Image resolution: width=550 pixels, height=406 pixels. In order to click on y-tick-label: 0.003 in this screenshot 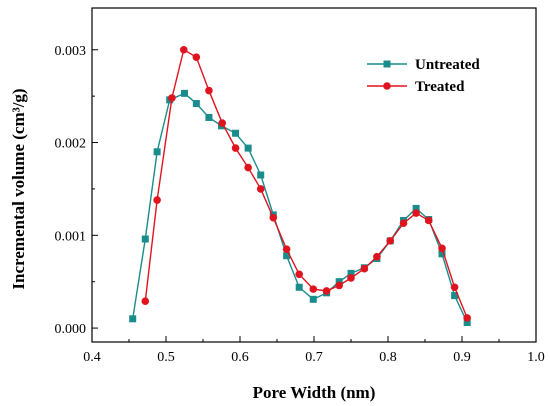, I will do `click(71, 51)`.